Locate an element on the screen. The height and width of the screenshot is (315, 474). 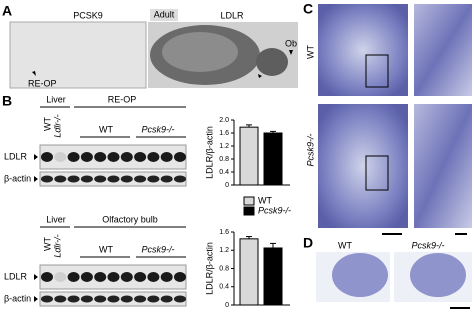
group-label: Pcsk9-/- is located at coordinates (157, 249).